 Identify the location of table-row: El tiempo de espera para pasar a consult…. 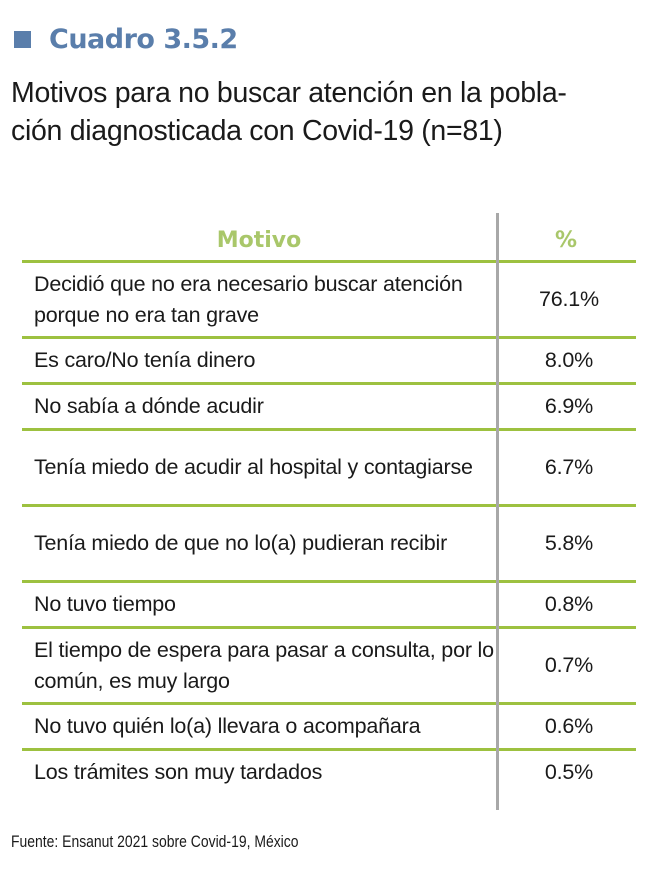
(329, 667).